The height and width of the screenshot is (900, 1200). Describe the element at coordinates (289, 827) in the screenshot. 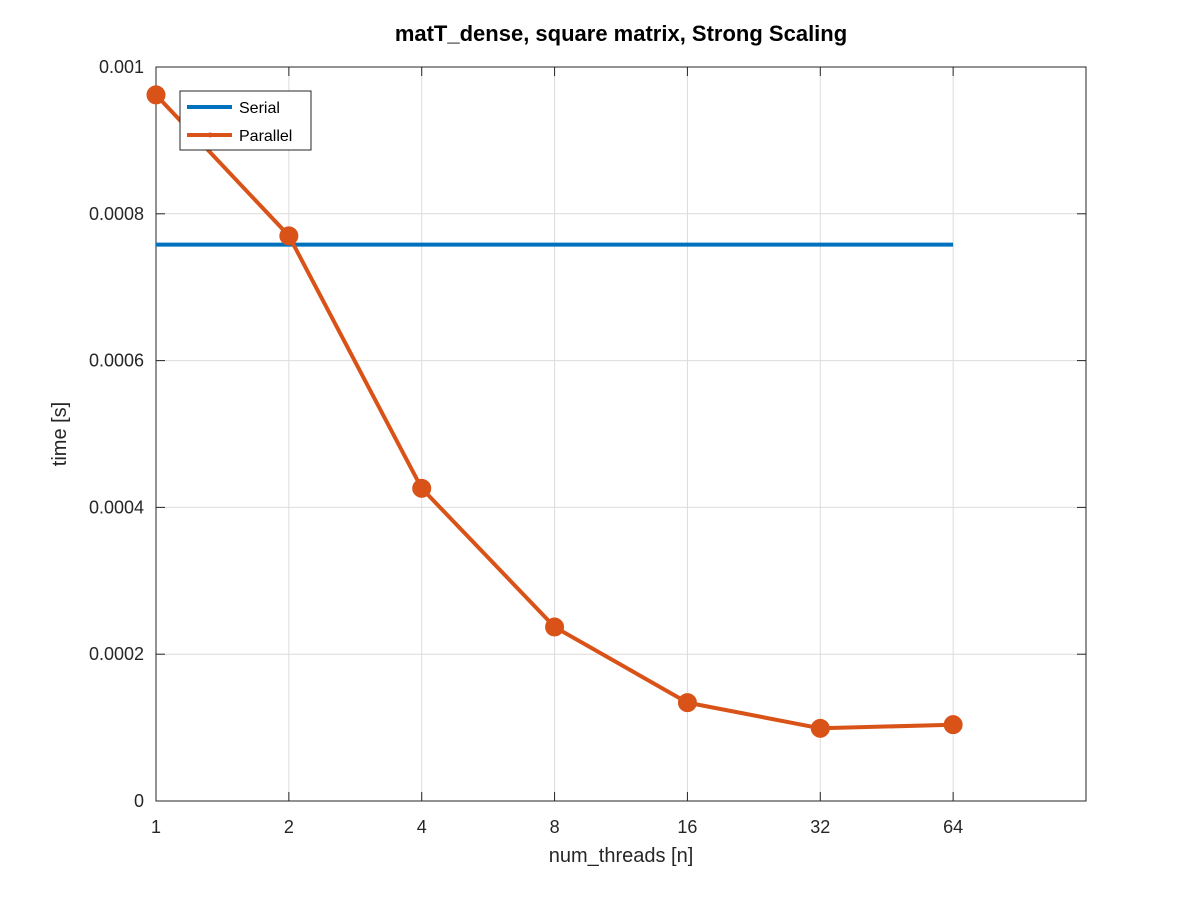

I see `x-tick-label: 2` at that location.